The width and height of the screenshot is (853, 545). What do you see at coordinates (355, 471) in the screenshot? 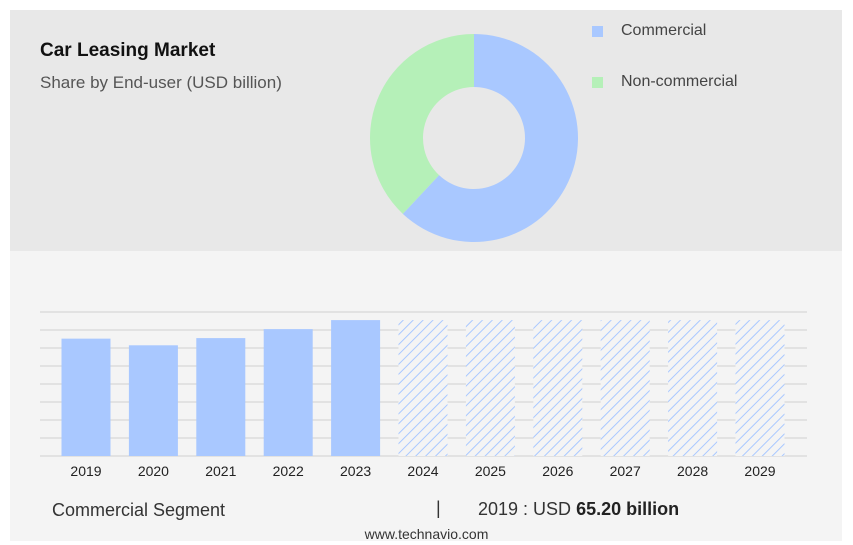
I see `x-tick-label: 2023` at bounding box center [355, 471].